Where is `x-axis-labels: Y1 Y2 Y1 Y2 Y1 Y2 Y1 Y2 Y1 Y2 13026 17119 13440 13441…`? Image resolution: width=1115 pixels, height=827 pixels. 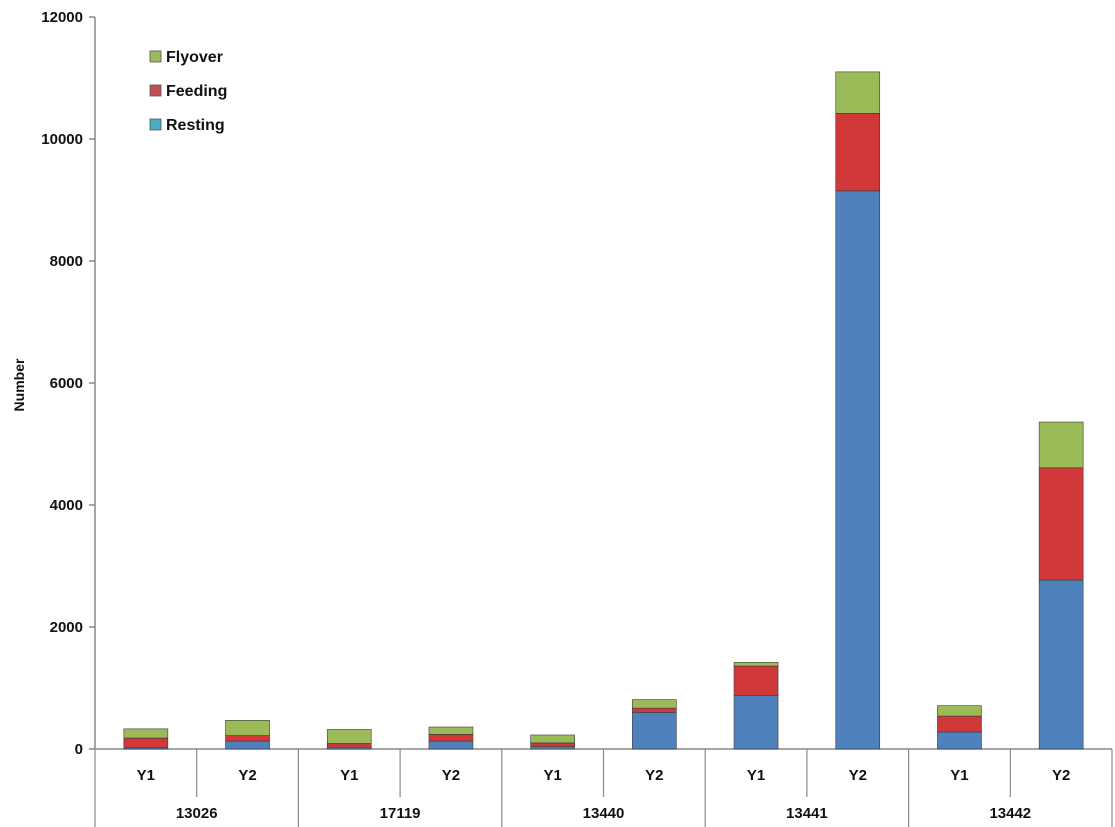
x-axis-labels: Y1 Y2 Y1 Y2 Y1 Y2 Y1 Y2 Y1 Y2 13026 17119 13440 13441… is located at coordinates (604, 794).